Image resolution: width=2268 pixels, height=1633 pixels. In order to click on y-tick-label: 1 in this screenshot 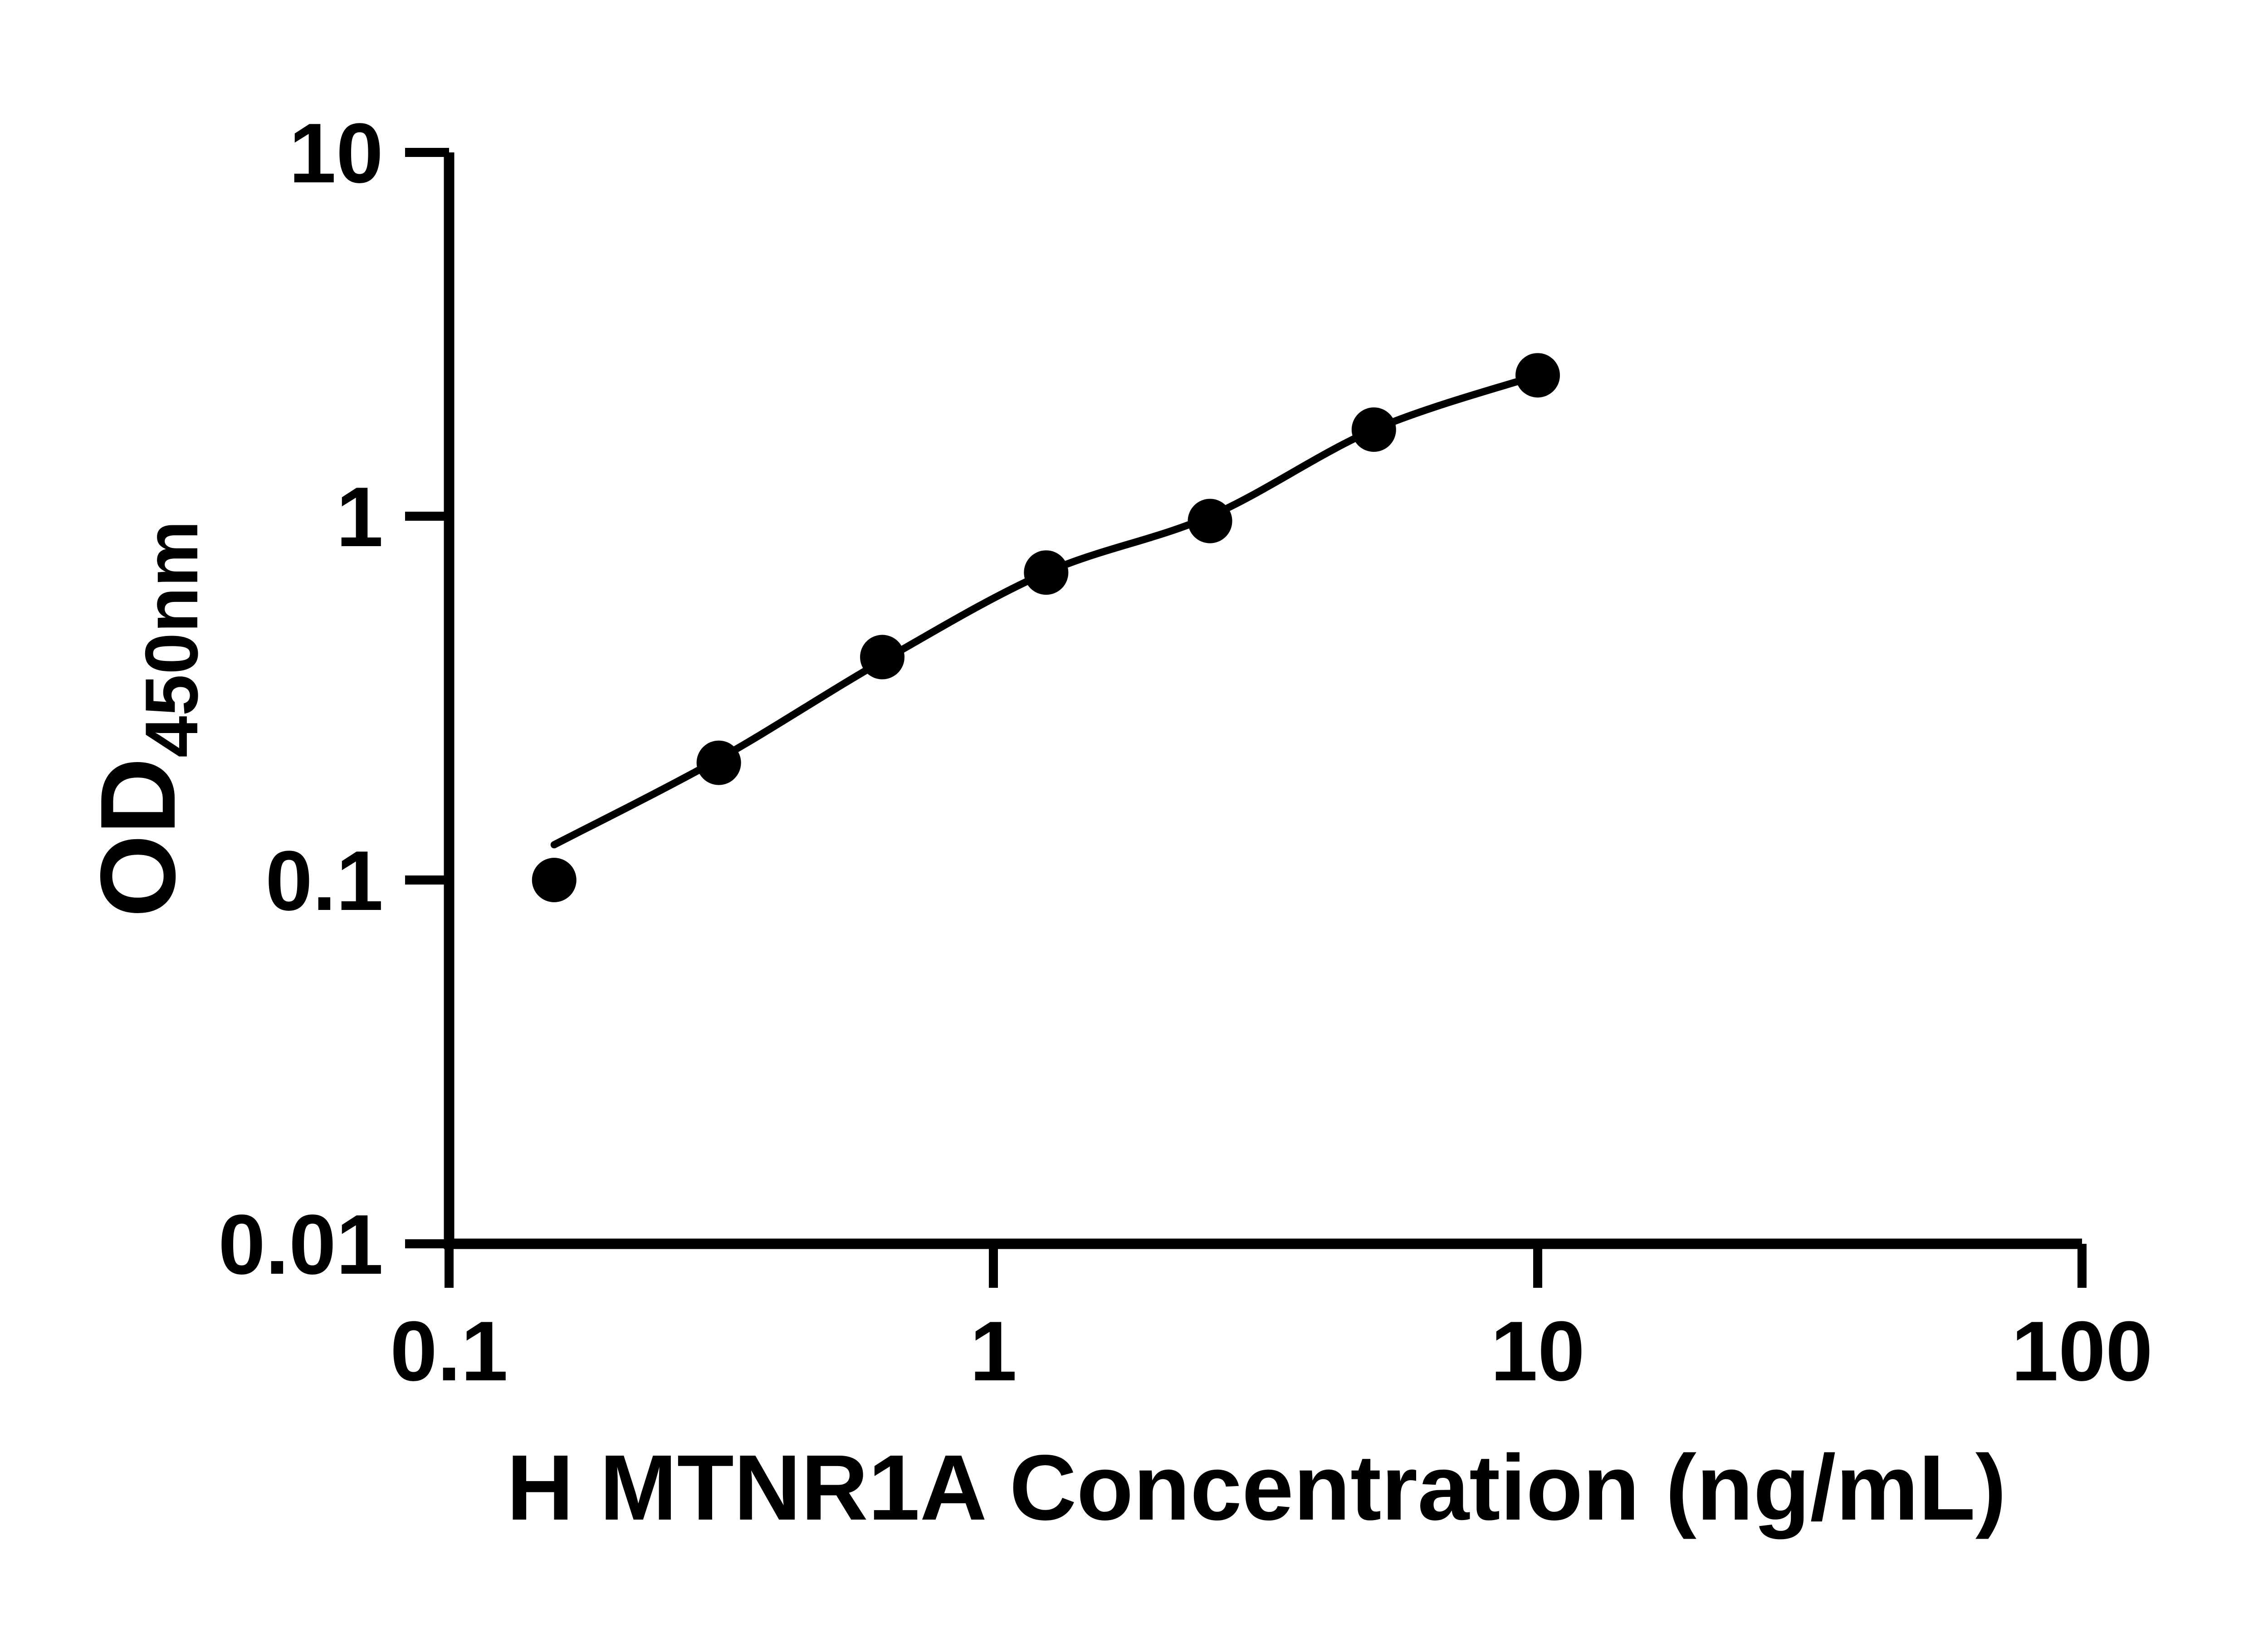, I will do `click(360, 516)`.